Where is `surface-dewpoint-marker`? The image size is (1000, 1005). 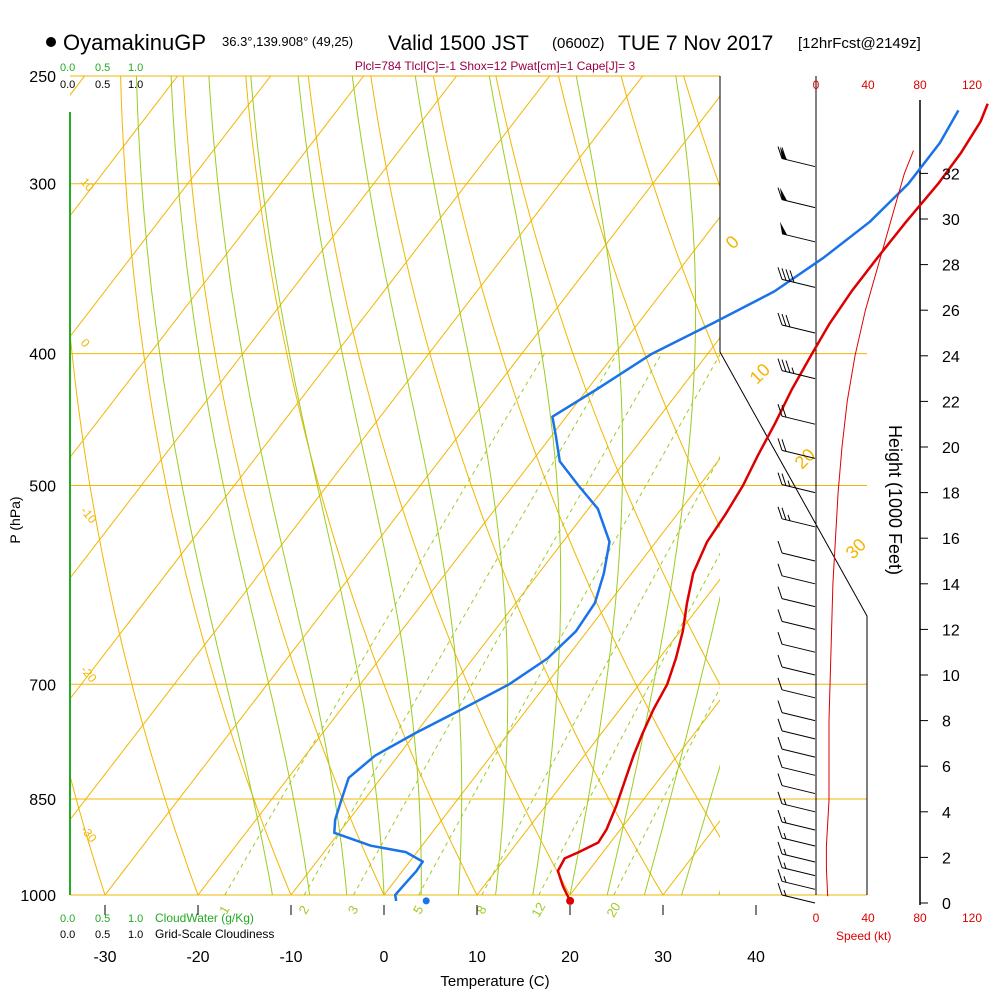
surface-dewpoint-marker is located at coordinates (426, 901).